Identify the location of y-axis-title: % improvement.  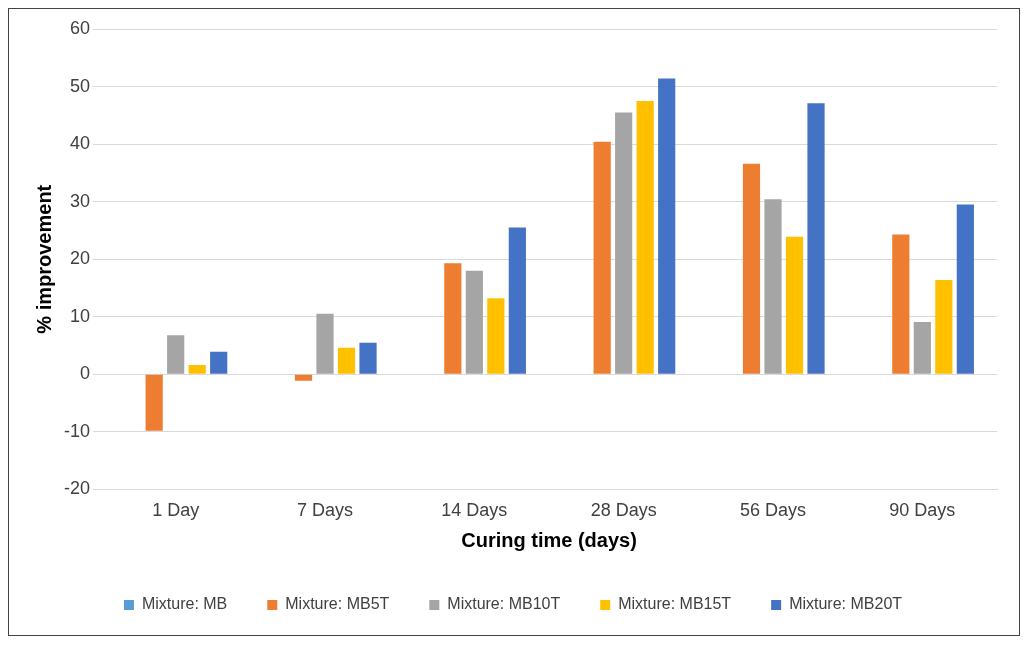
(43, 259).